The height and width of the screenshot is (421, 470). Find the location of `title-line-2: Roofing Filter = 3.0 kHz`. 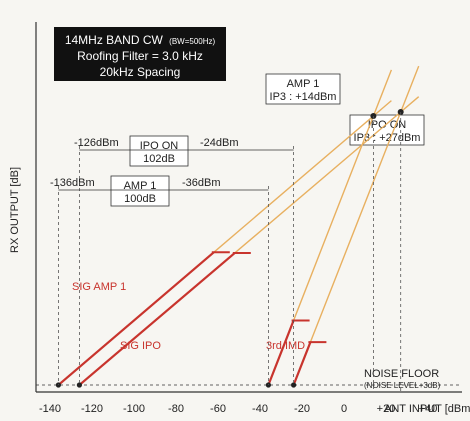

title-line-2: Roofing Filter = 3.0 kHz is located at coordinates (140, 56).